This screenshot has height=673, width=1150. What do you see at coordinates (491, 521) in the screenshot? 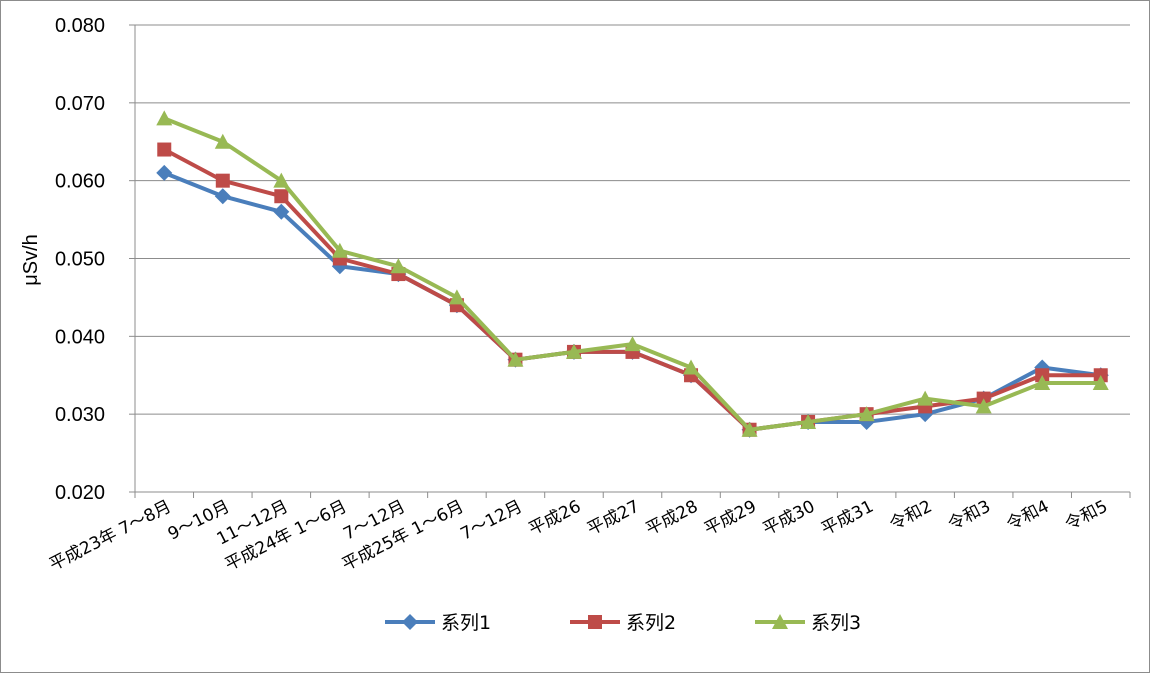
I see `x-tick-label: 7～12月` at bounding box center [491, 521].